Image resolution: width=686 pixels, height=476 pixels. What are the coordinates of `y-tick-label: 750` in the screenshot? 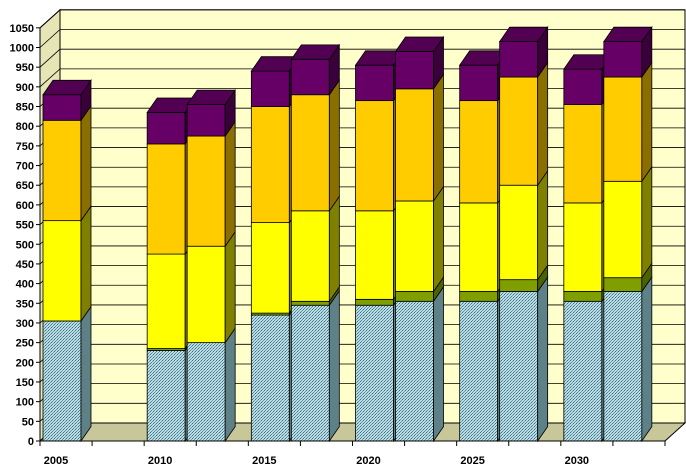 It's located at (25, 147).